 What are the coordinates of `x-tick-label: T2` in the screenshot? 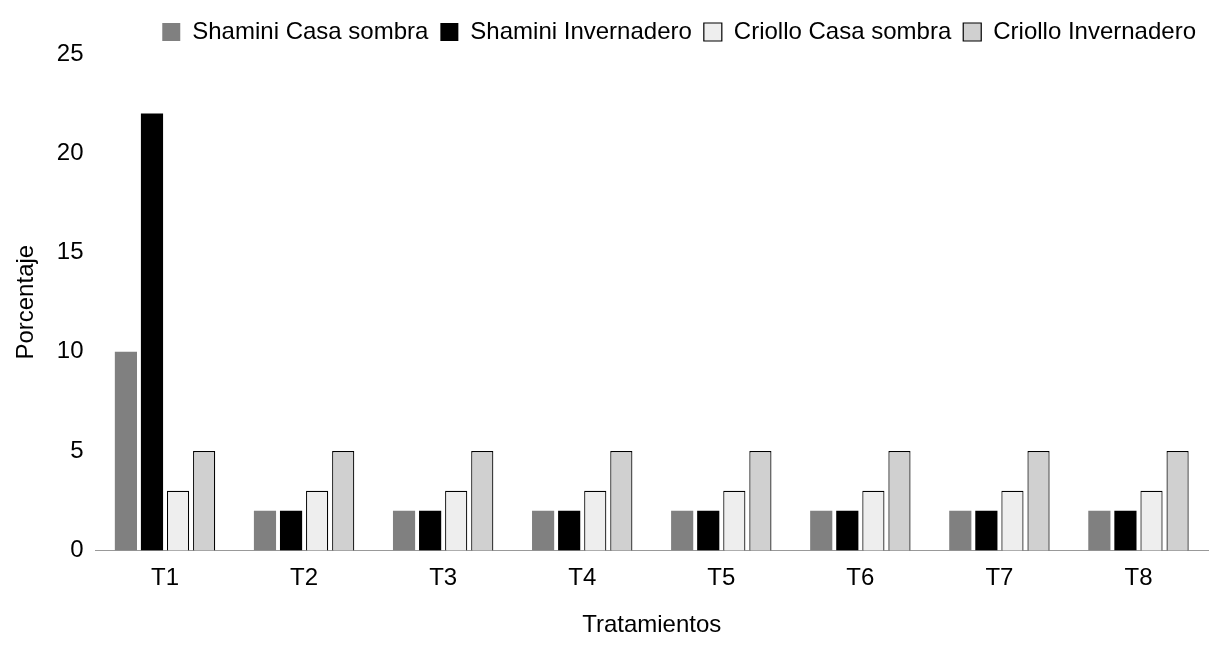 It's located at (304, 577).